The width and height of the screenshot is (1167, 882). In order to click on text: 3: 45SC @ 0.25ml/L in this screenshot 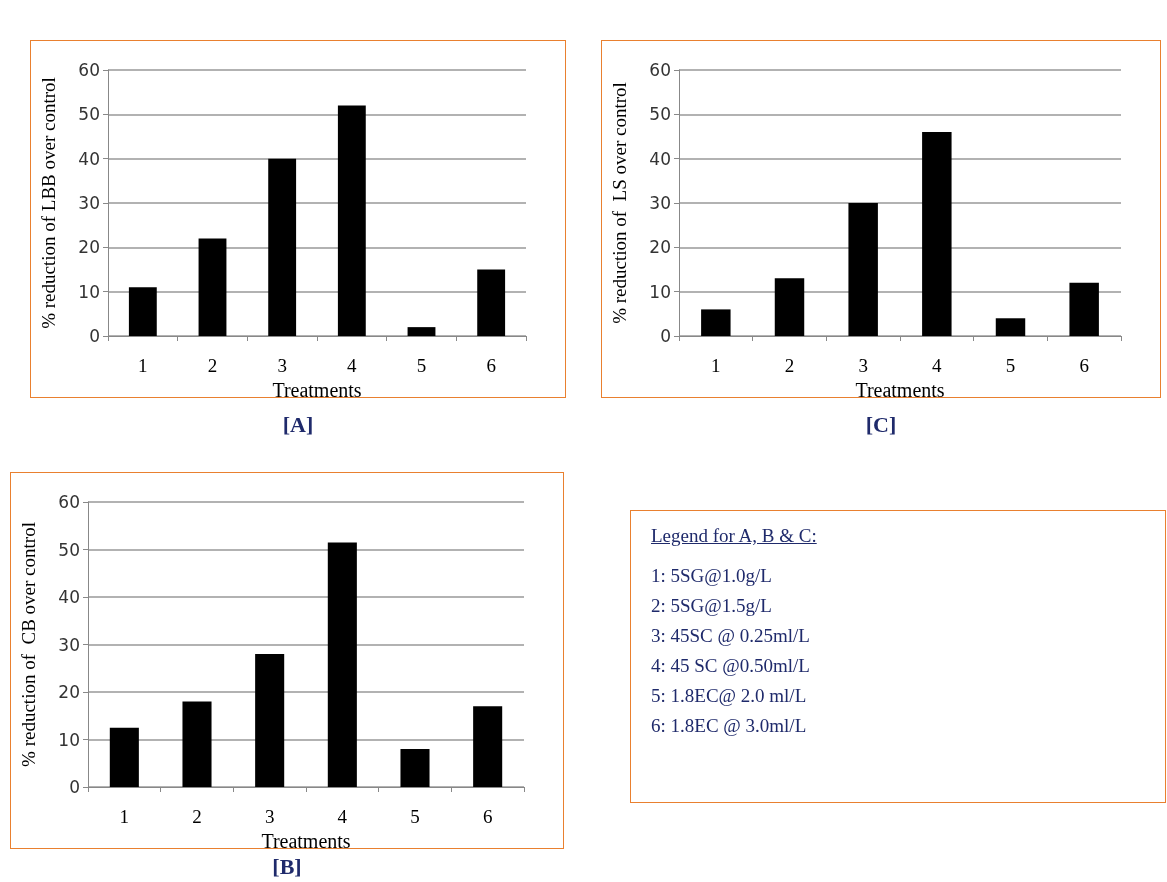, I will do `click(731, 636)`.